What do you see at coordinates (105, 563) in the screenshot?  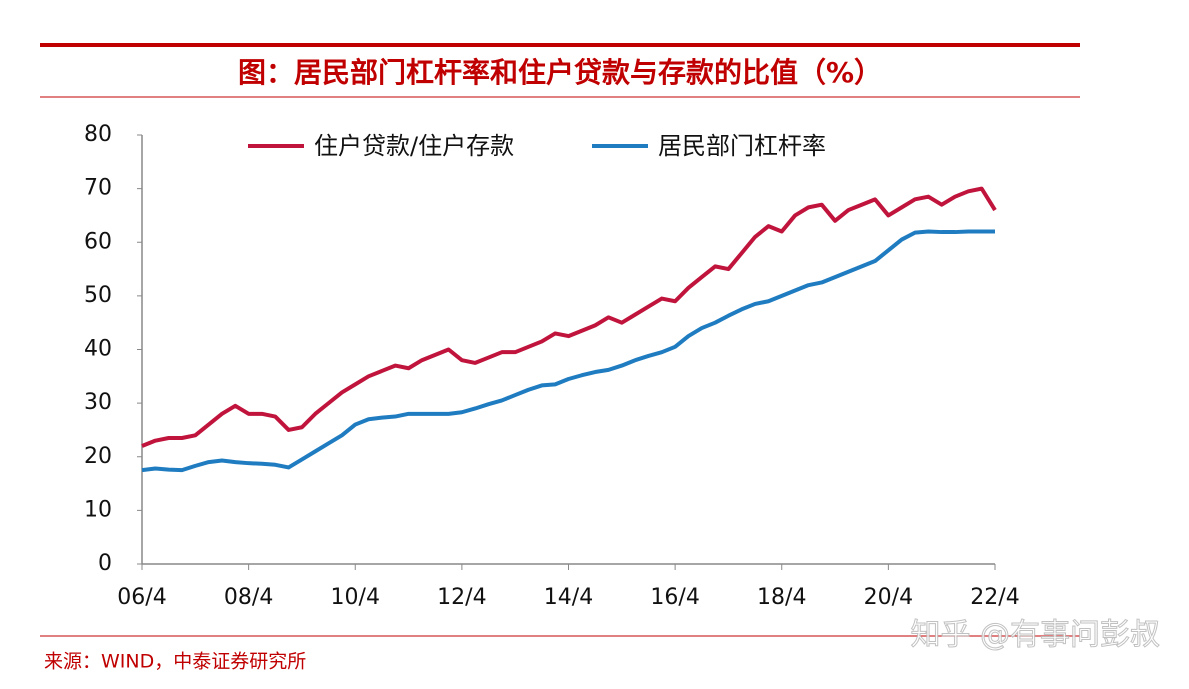 I see `y-tick-label: 0` at bounding box center [105, 563].